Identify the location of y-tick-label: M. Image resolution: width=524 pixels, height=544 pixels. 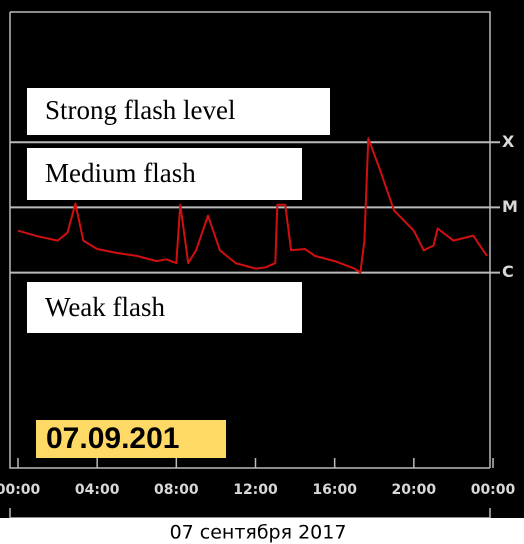
(510, 206).